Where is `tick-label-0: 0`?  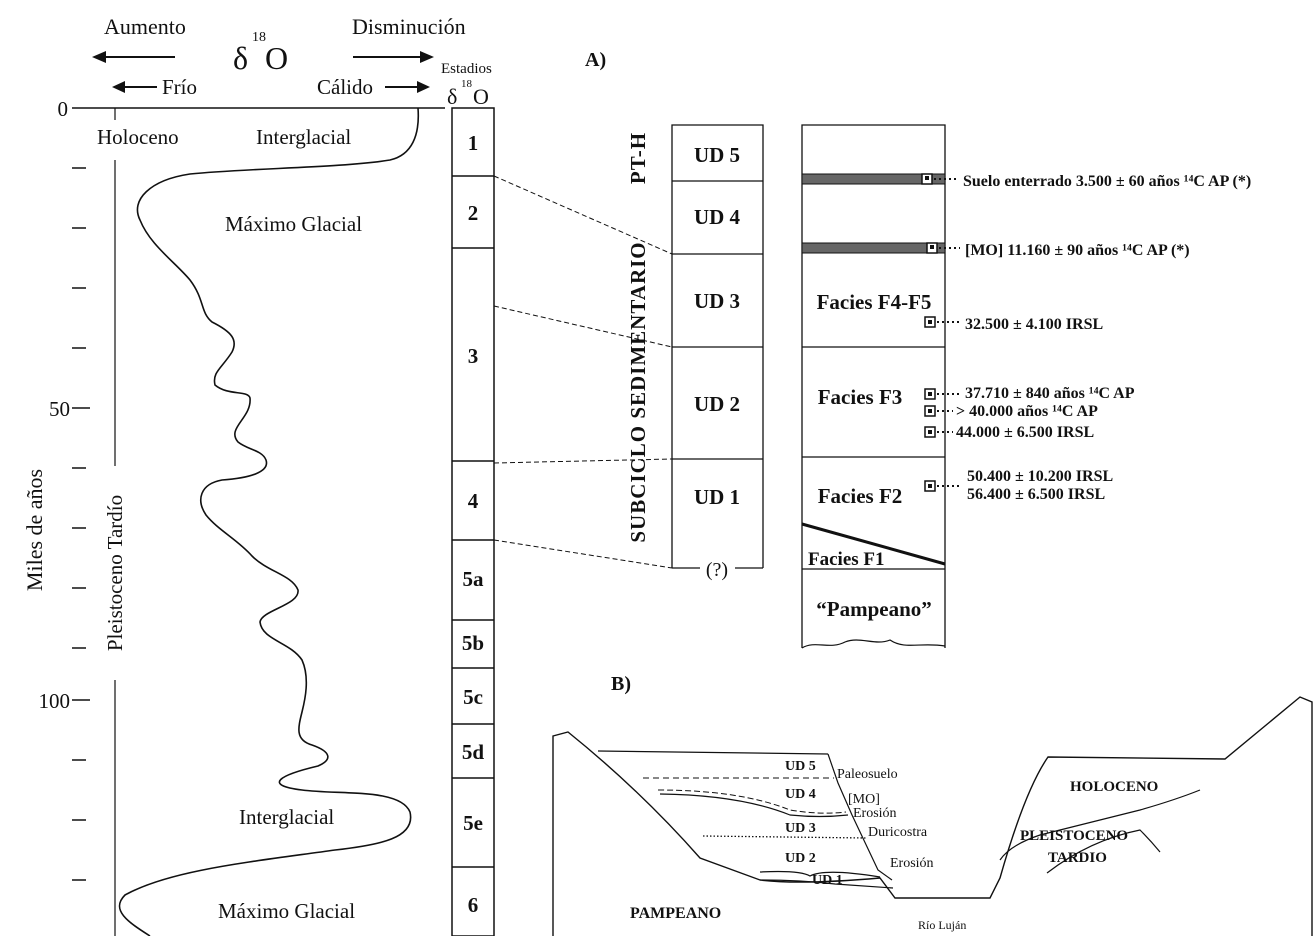 tick-label-0: 0 is located at coordinates (63, 109).